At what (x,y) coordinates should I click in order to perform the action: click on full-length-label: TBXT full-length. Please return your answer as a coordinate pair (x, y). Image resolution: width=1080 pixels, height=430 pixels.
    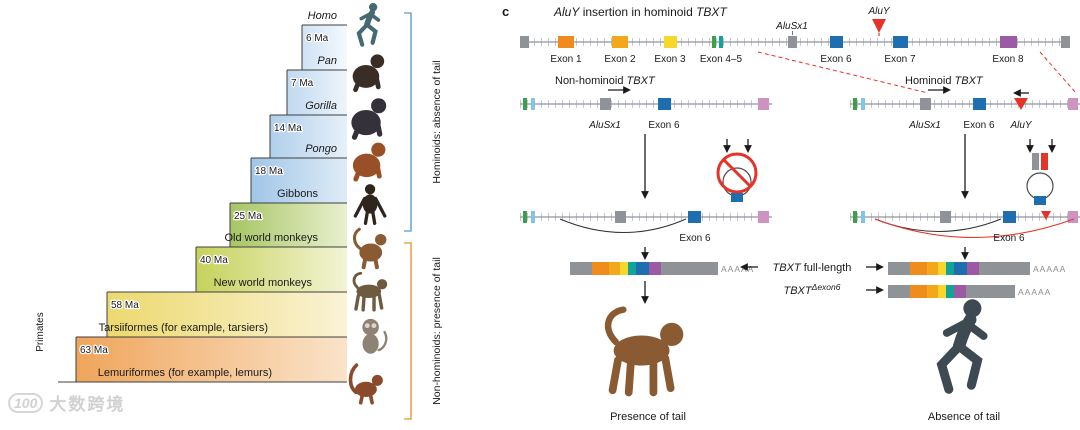
    Looking at the image, I should click on (812, 268).